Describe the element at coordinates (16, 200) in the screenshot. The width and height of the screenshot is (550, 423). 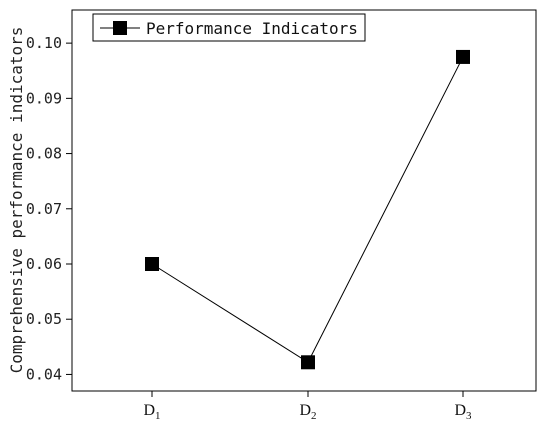
I see `y-axis-label: Comprehensive performance indicators` at that location.